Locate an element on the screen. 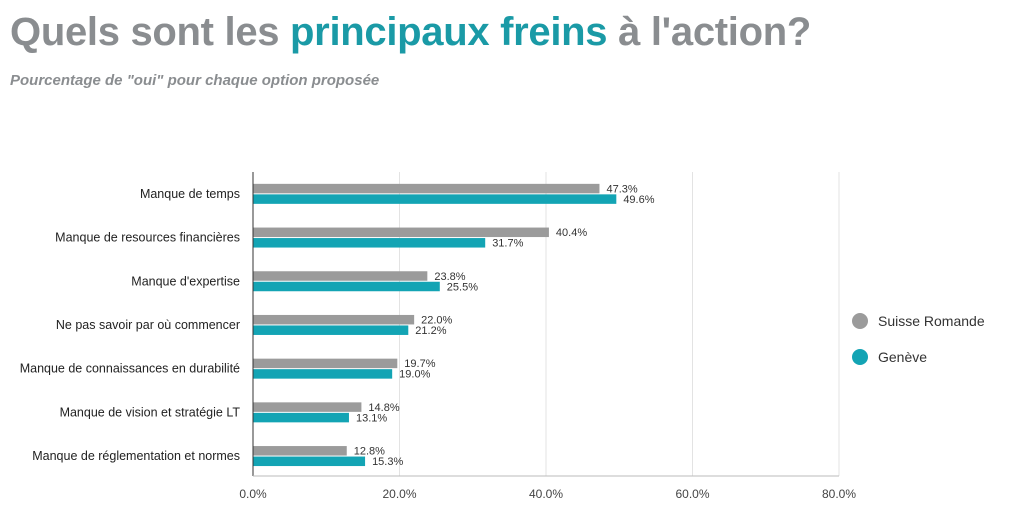  data-label: 19.0% is located at coordinates (414, 375).